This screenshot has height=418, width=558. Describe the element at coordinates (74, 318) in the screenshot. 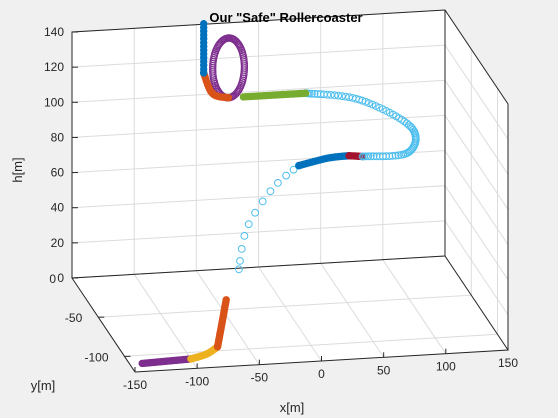

I see `y-tick-label: -50` at that location.